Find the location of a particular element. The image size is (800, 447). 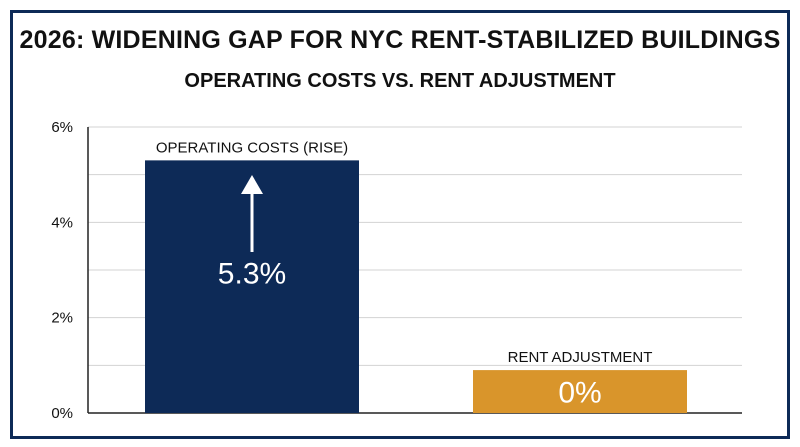

bar-rent-adjustment is located at coordinates (580, 391).